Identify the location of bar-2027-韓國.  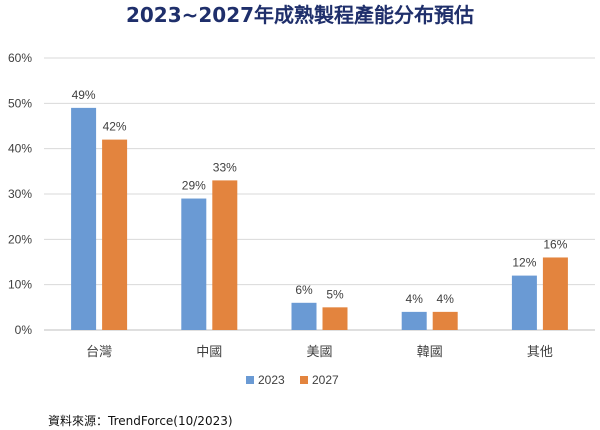
(445, 320).